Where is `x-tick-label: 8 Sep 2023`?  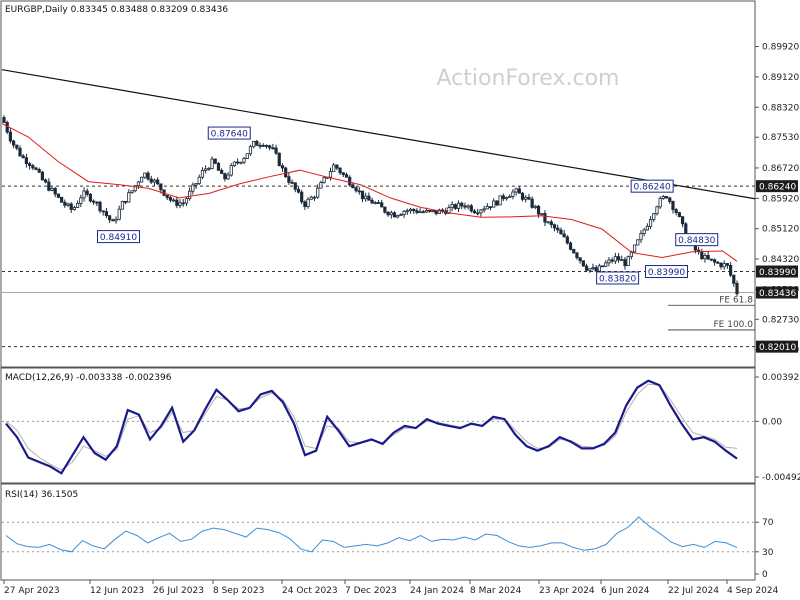
x-tick-label: 8 Sep 2023 is located at coordinates (238, 591).